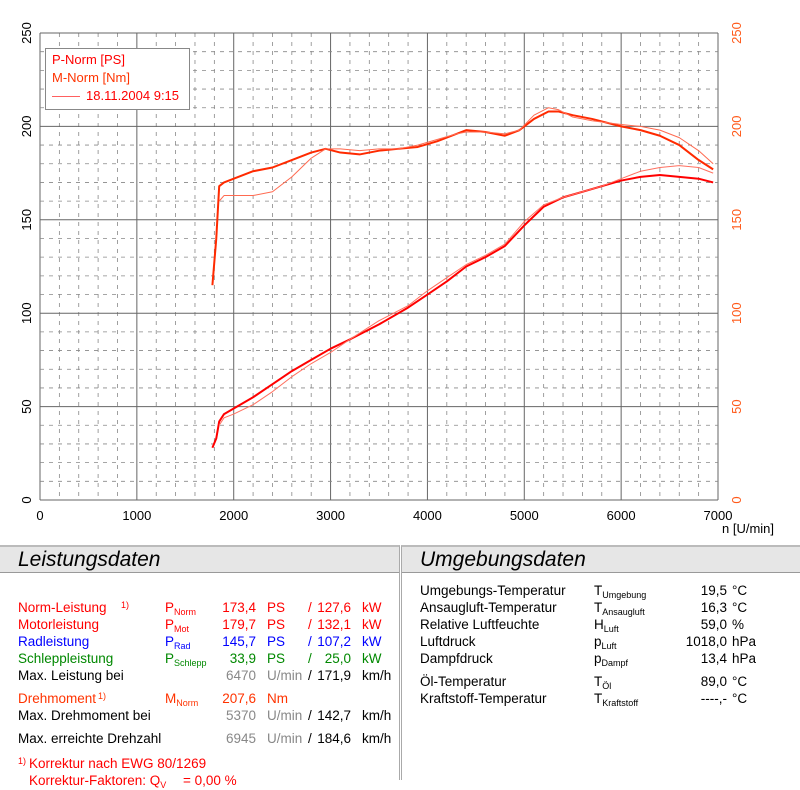  What do you see at coordinates (337, 658) in the screenshot?
I see `row-value-2: 25,0` at bounding box center [337, 658].